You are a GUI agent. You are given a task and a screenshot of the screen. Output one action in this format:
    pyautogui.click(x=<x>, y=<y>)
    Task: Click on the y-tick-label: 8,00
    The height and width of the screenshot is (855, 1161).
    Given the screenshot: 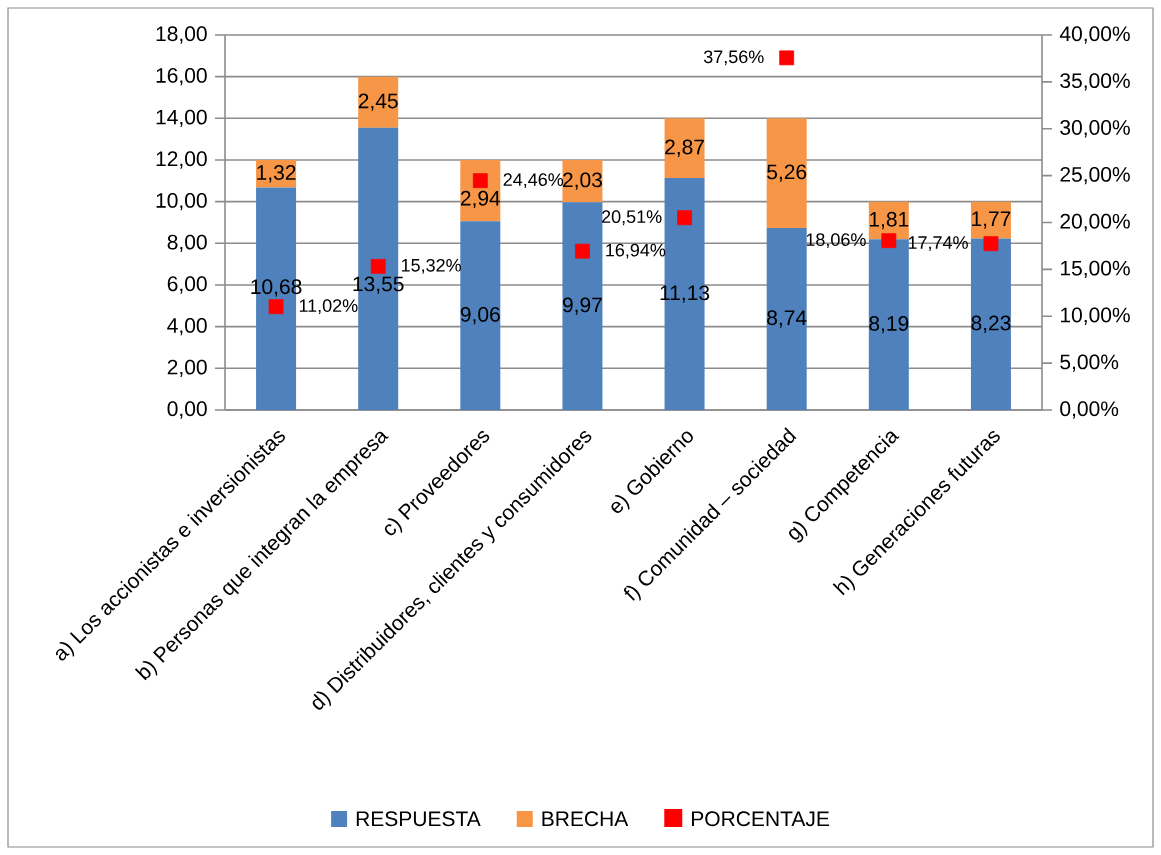 What is the action you would take?
    pyautogui.click(x=187, y=243)
    